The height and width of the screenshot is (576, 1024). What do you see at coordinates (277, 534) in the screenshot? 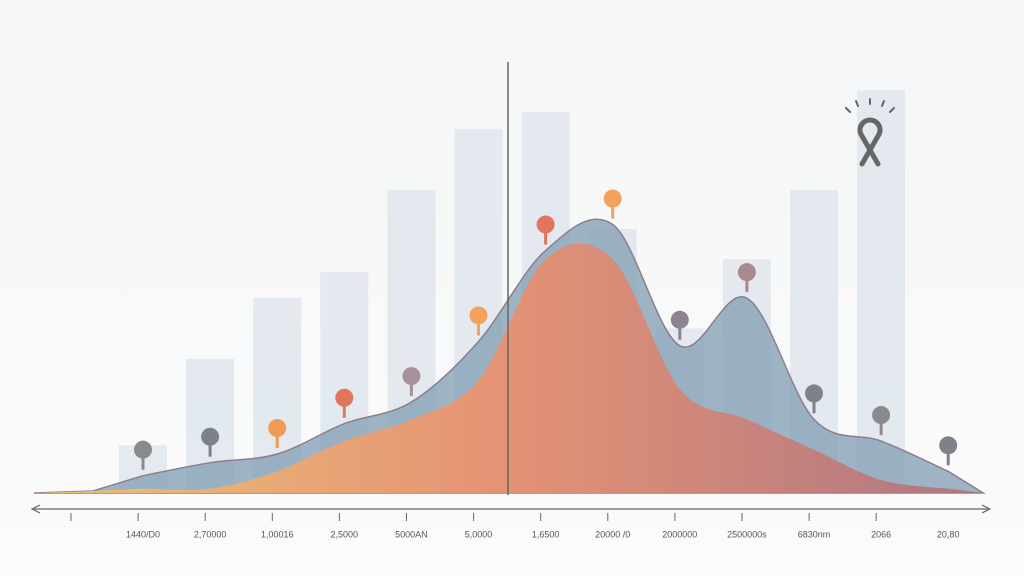
I see `x-tick-label: 1,00016` at bounding box center [277, 534].